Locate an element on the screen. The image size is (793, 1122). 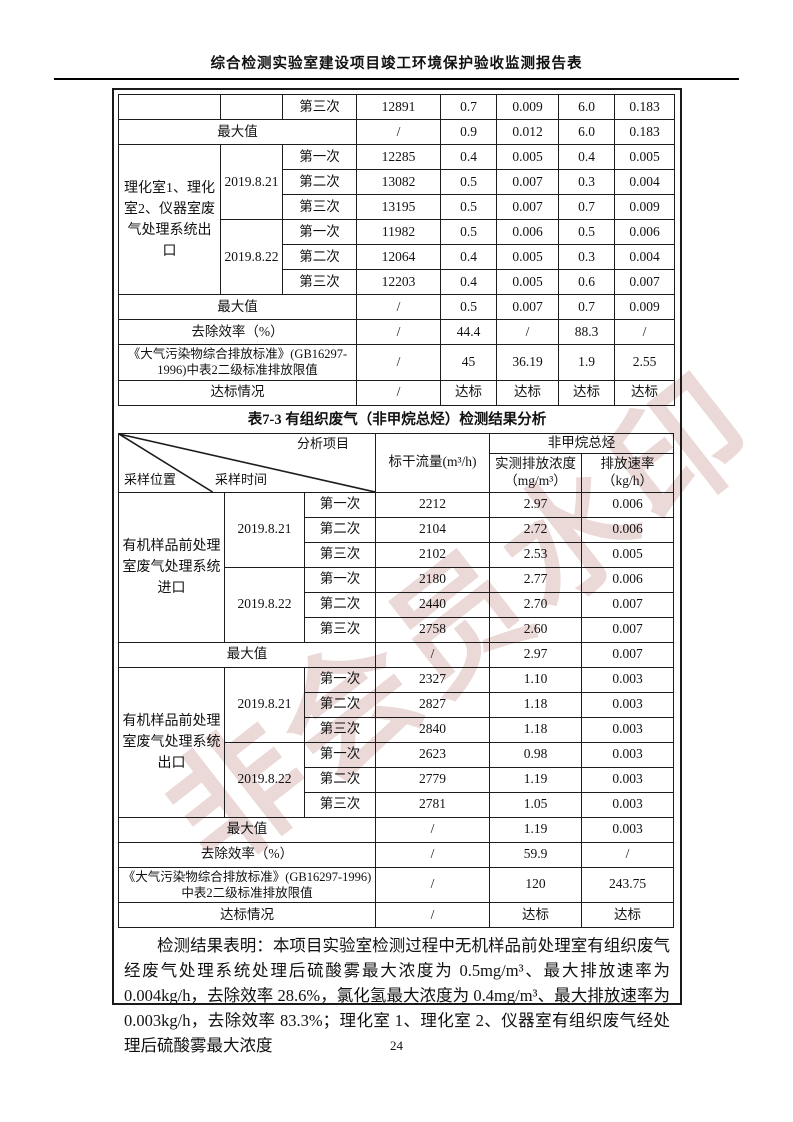
data-cell: 1.19 is located at coordinates (535, 779).